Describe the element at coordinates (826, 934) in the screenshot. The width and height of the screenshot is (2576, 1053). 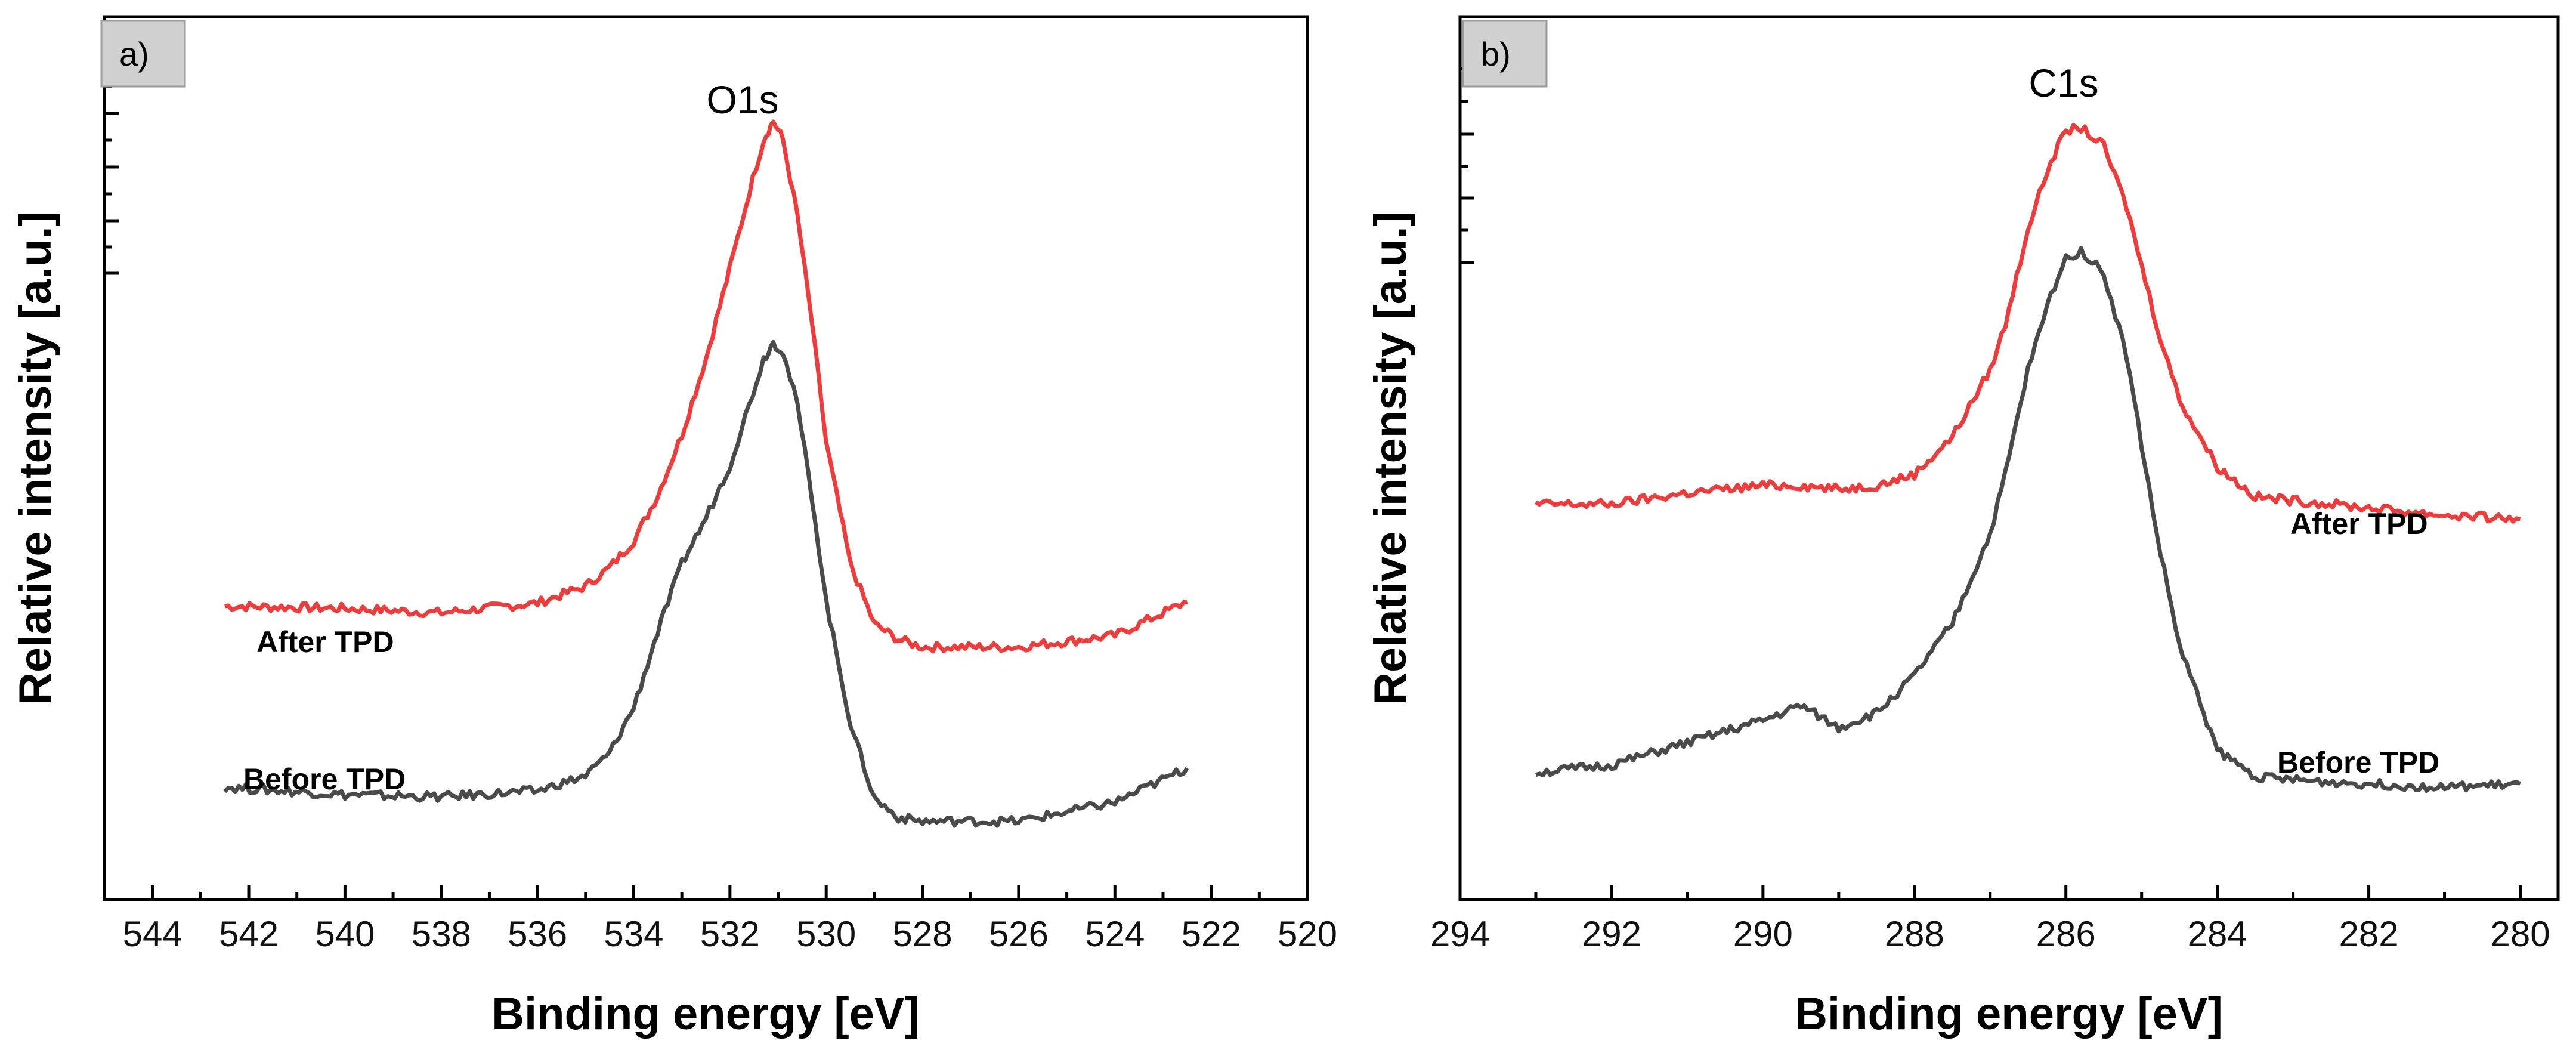
I see `panel-a-x-tick-label: 530` at that location.